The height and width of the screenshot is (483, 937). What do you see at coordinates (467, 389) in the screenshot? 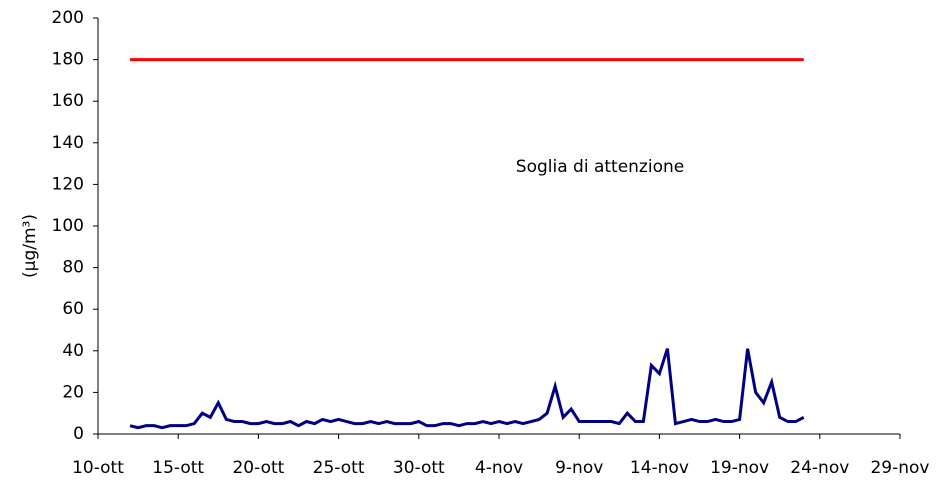
I see `data-line` at bounding box center [467, 389].